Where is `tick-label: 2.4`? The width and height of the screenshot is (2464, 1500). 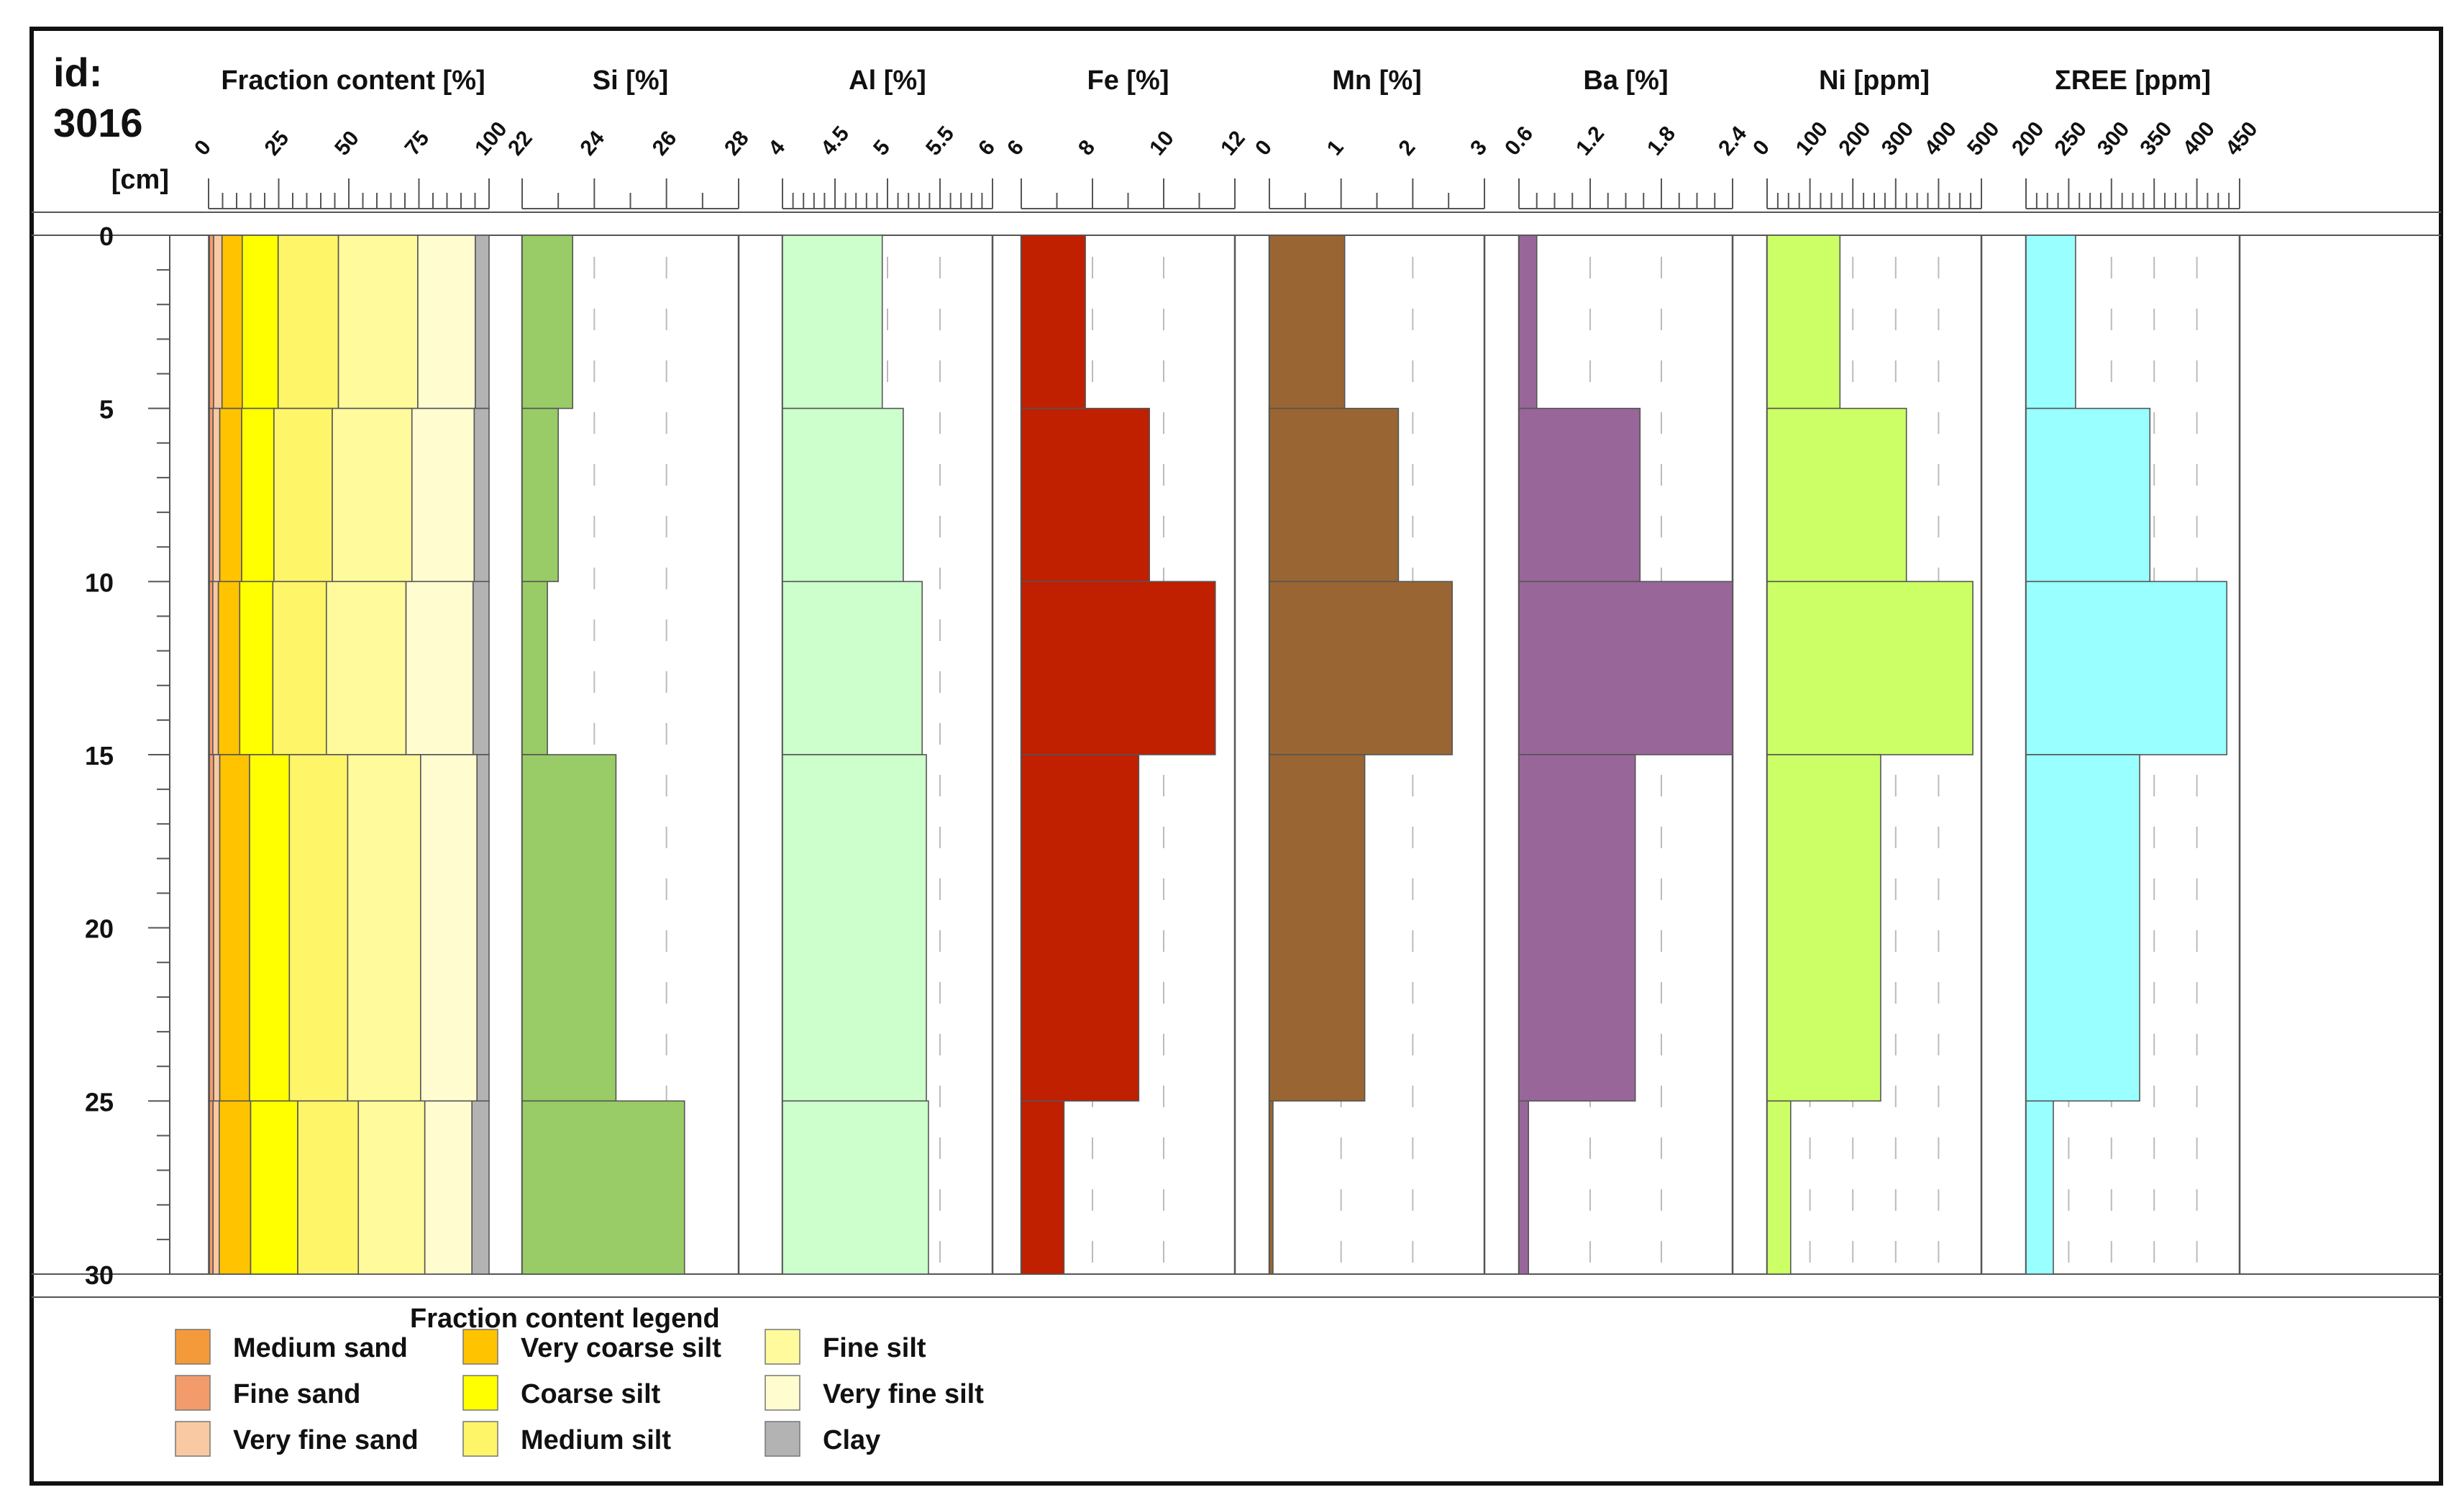 tick-label: 2.4 is located at coordinates (1732, 141).